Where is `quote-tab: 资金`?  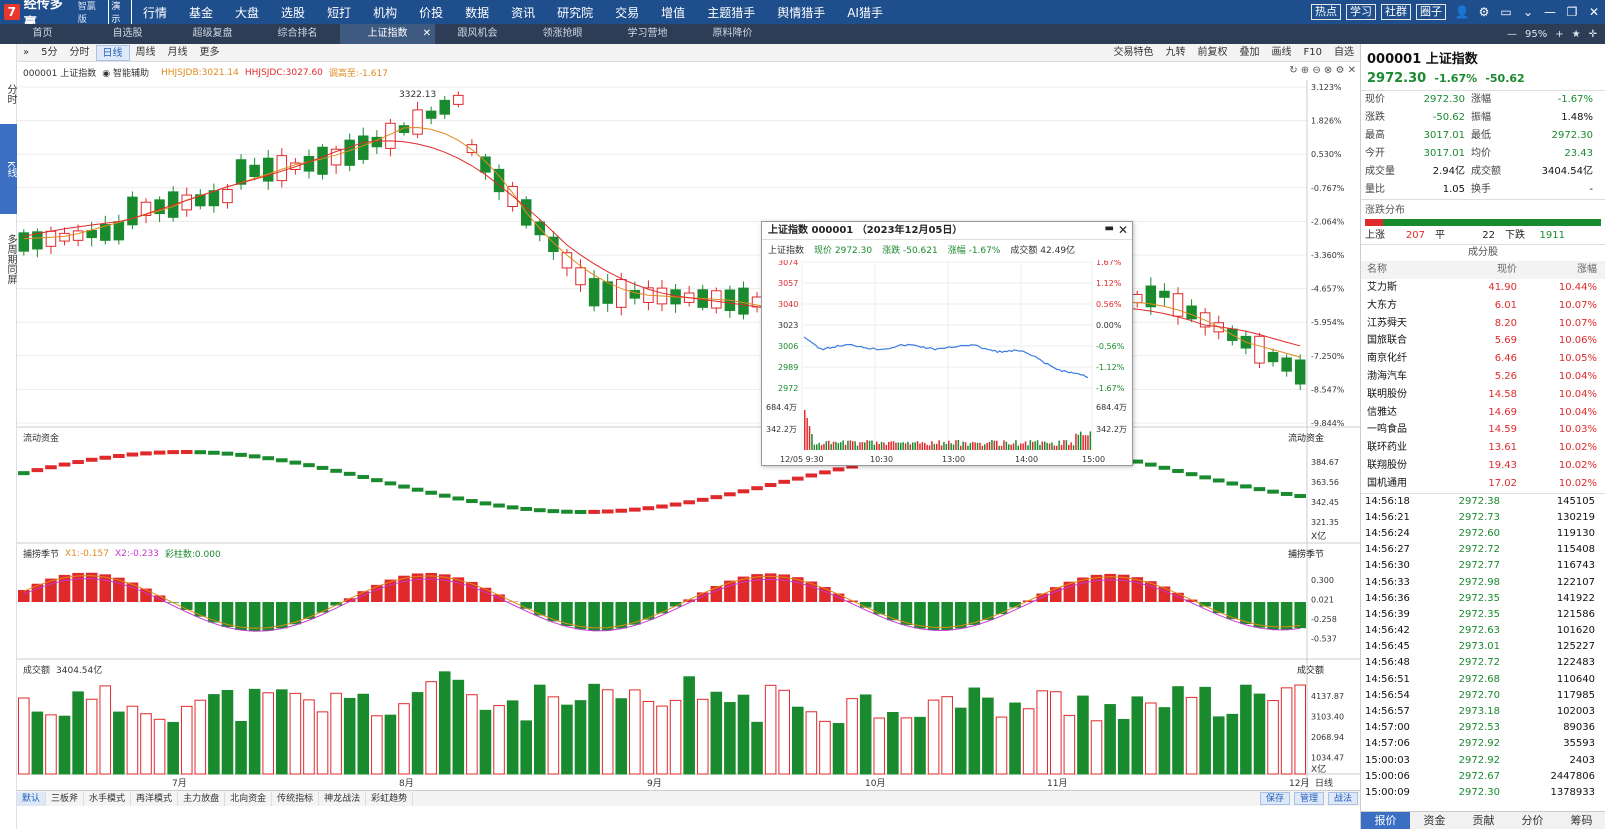 quote-tab: 资金 is located at coordinates (1434, 820).